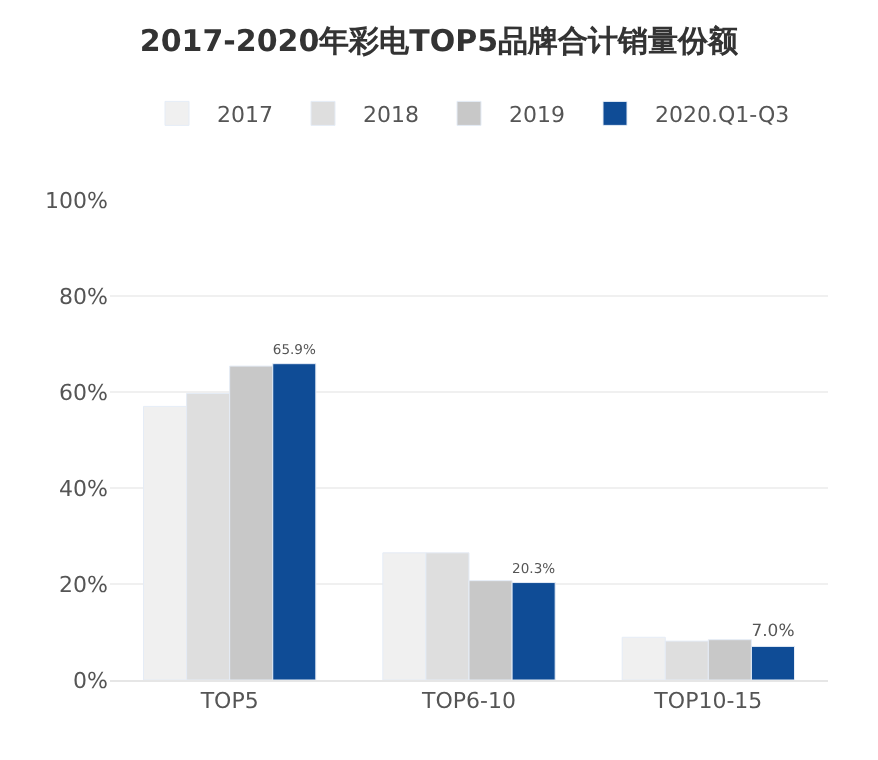 The image size is (878, 760). What do you see at coordinates (90, 680) in the screenshot?
I see `y-tick-label: 0%` at bounding box center [90, 680].